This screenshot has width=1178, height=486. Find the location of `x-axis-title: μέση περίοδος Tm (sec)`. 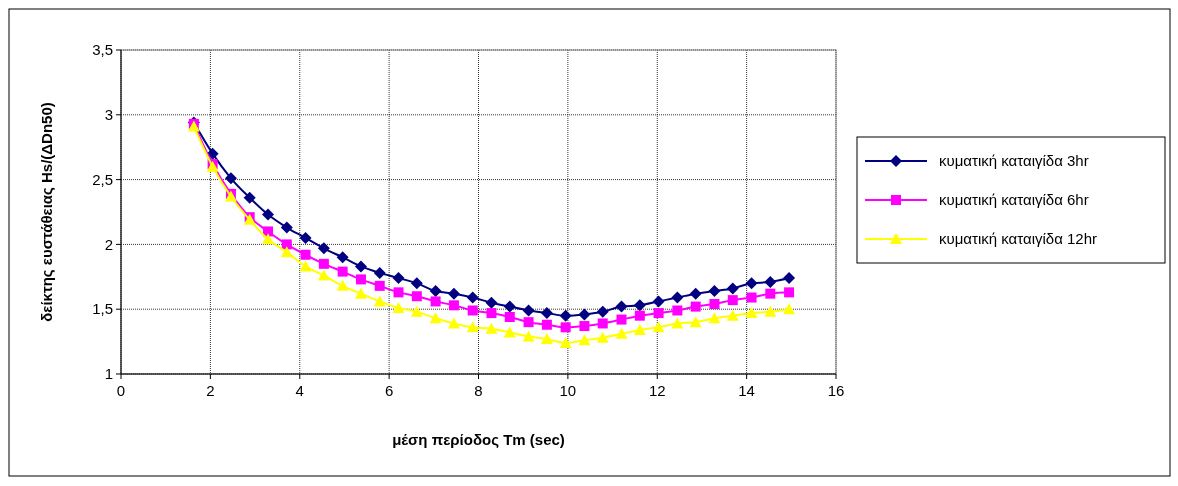

x-axis-title: μέση περίοδος Tm (sec) is located at coordinates (478, 439).